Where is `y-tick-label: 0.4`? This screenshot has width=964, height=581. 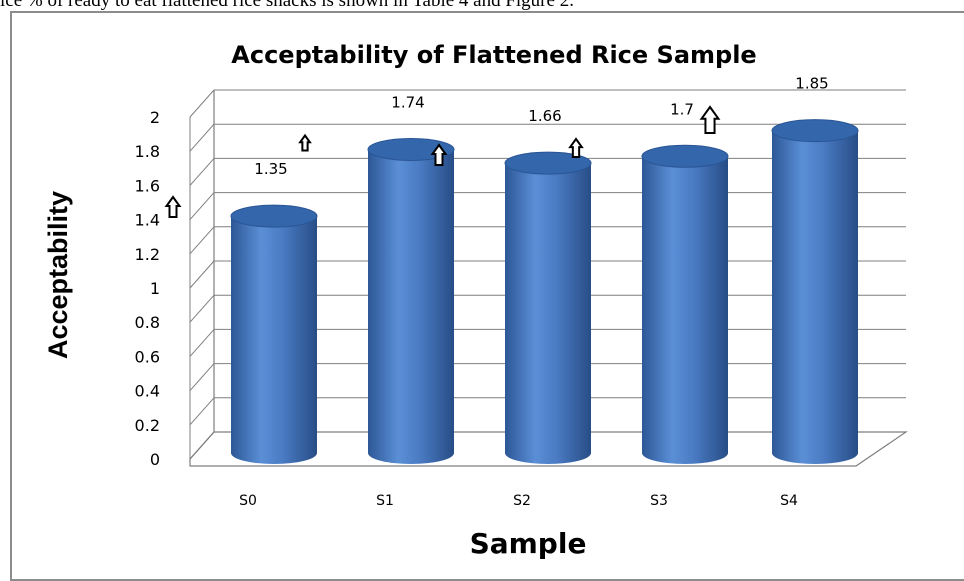
y-tick-label: 0.4 is located at coordinates (147, 391).